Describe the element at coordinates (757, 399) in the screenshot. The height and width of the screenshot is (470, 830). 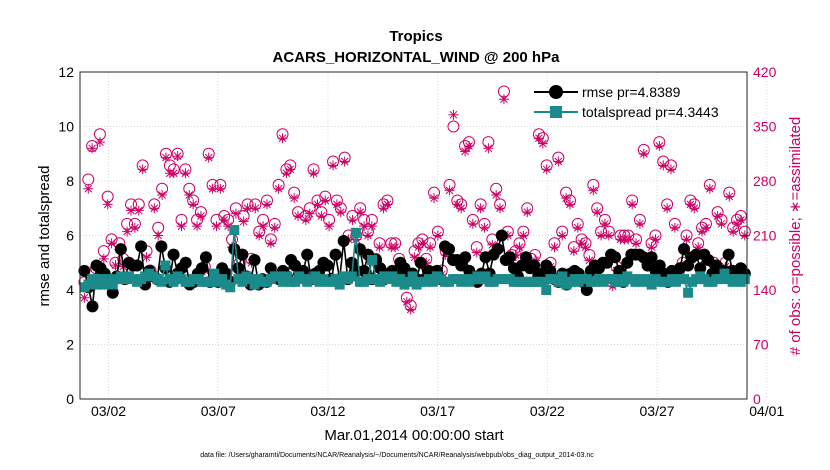
I see `y-right-tick-label: 0` at that location.